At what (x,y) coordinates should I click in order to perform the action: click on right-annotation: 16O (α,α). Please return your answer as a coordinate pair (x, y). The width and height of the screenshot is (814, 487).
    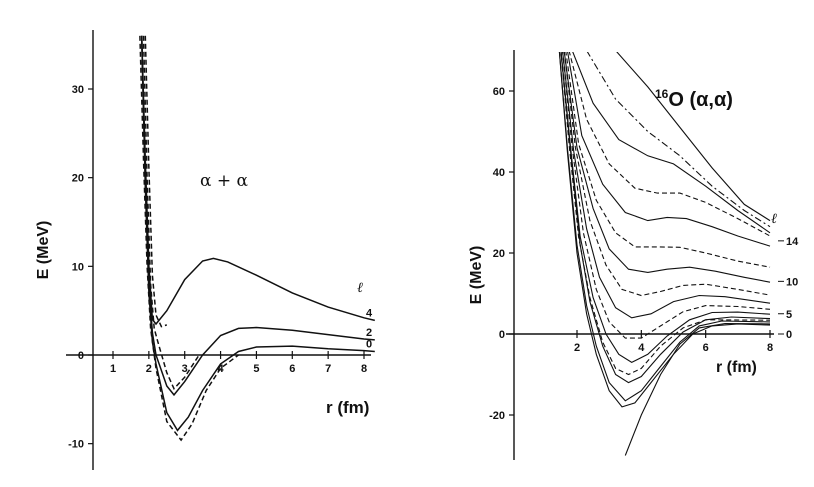
    Looking at the image, I should click on (694, 99).